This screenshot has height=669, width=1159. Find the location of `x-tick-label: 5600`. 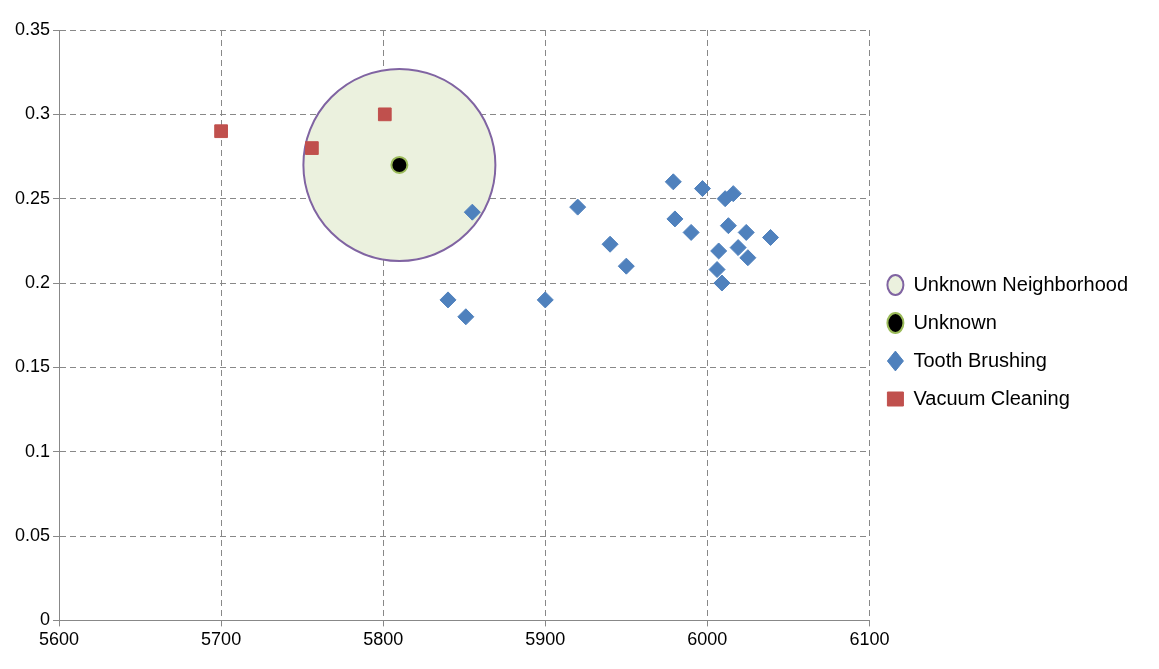

x-tick-label: 5600 is located at coordinates (59, 639).